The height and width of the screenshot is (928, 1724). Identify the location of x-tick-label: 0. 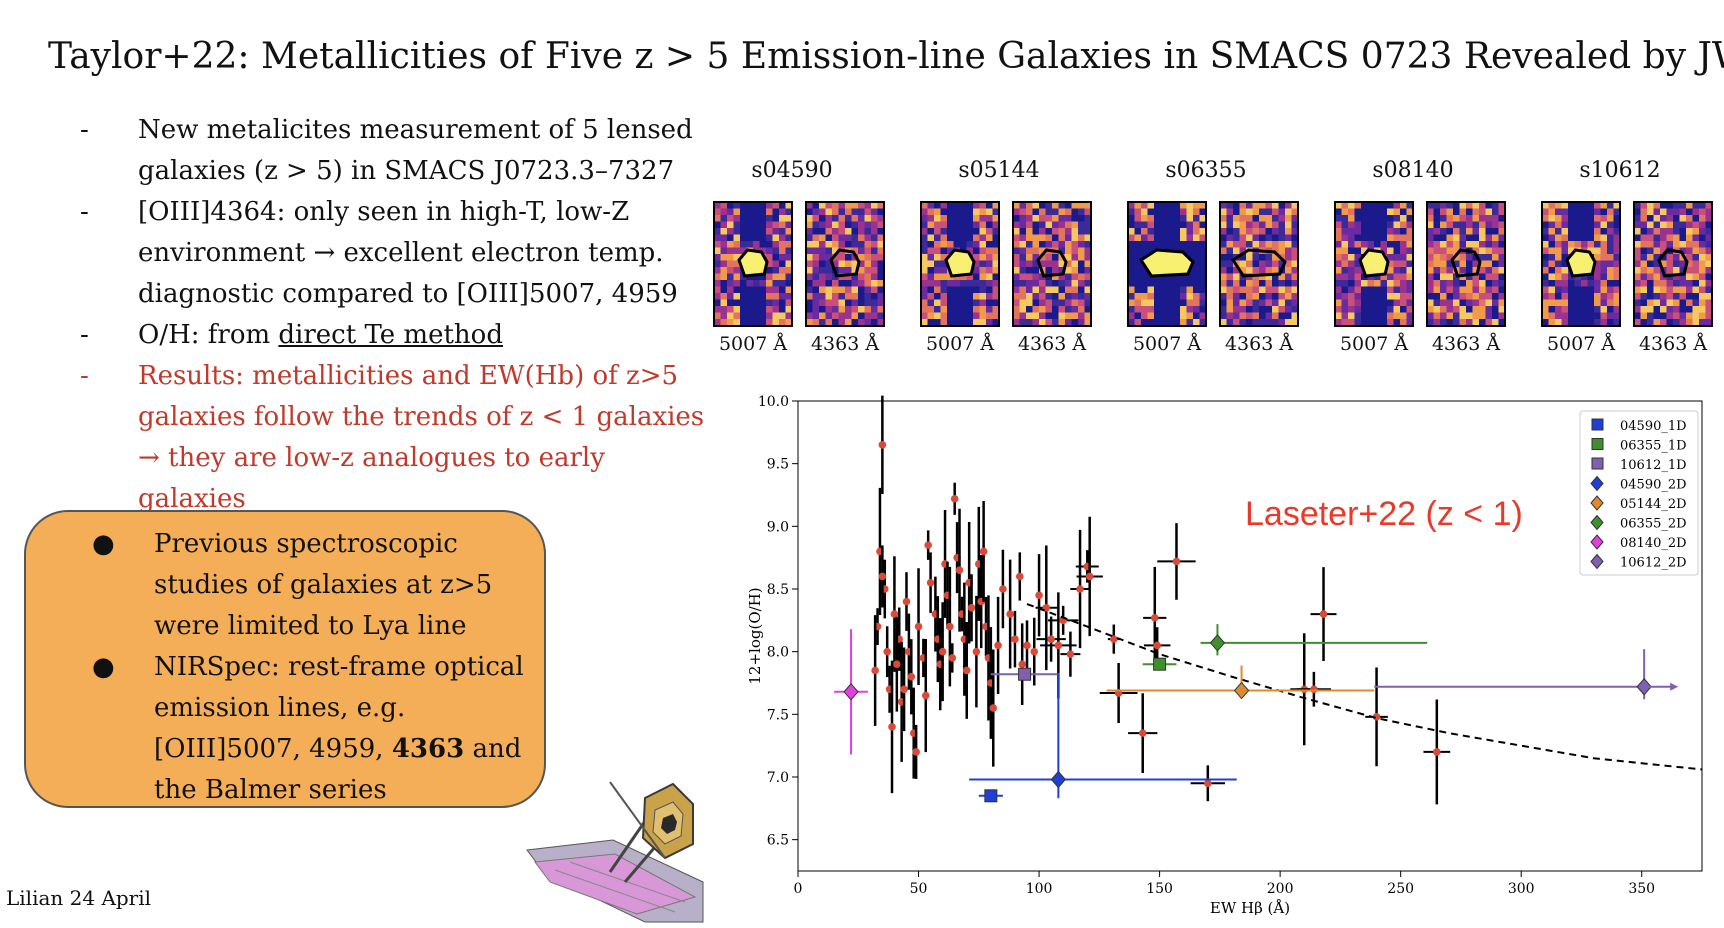
(798, 889).